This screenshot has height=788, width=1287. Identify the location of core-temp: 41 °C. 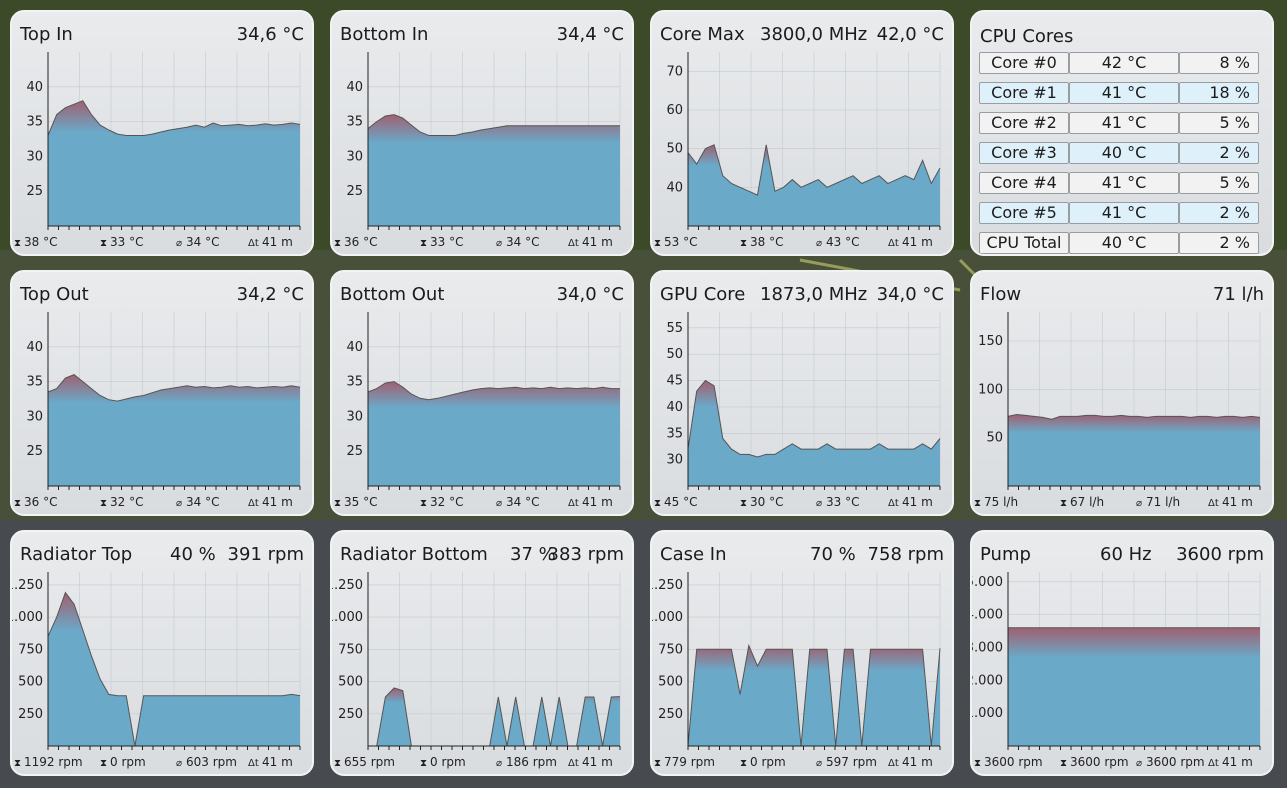
(1124, 183).